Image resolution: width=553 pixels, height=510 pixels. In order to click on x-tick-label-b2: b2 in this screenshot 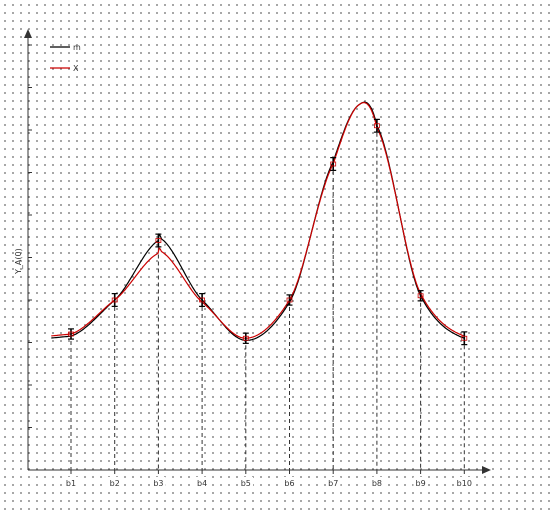, I will do `click(115, 483)`.